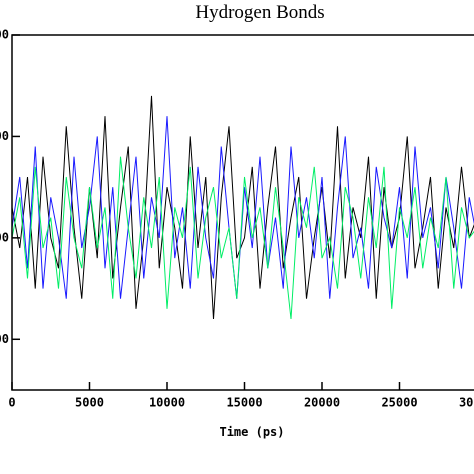 This screenshot has height=474, width=474. What do you see at coordinates (399, 403) in the screenshot?
I see `x-tick-label: 25000` at bounding box center [399, 403].